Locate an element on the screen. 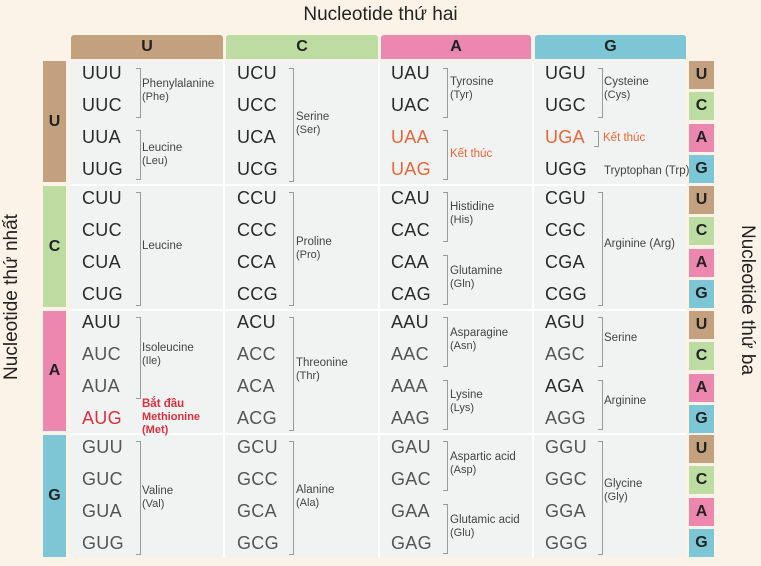 Image resolution: width=761 pixels, height=566 pixels. third-base-g-2: G is located at coordinates (701, 293).